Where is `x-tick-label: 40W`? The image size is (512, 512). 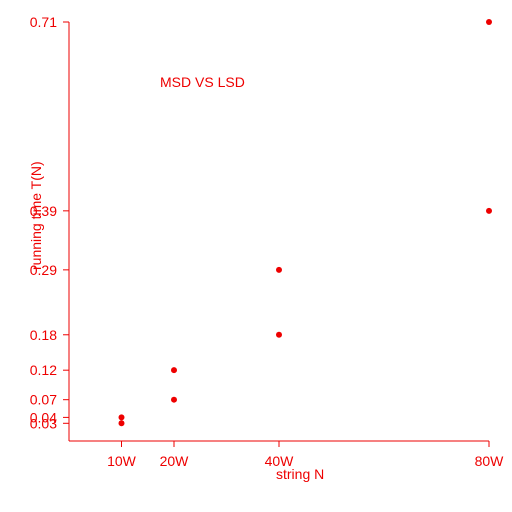
x-tick-label: 40W is located at coordinates (280, 461).